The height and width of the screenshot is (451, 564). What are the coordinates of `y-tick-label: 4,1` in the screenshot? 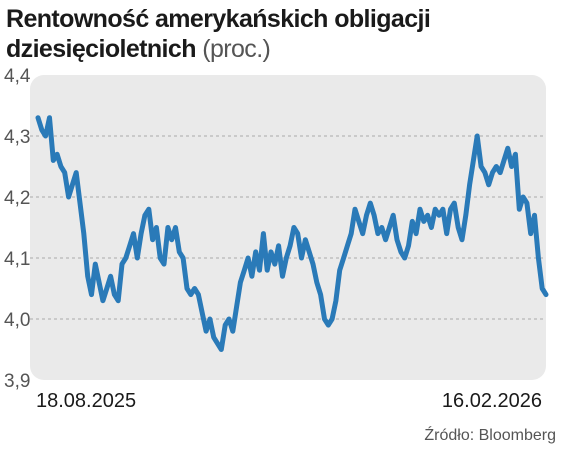 It's located at (17, 259).